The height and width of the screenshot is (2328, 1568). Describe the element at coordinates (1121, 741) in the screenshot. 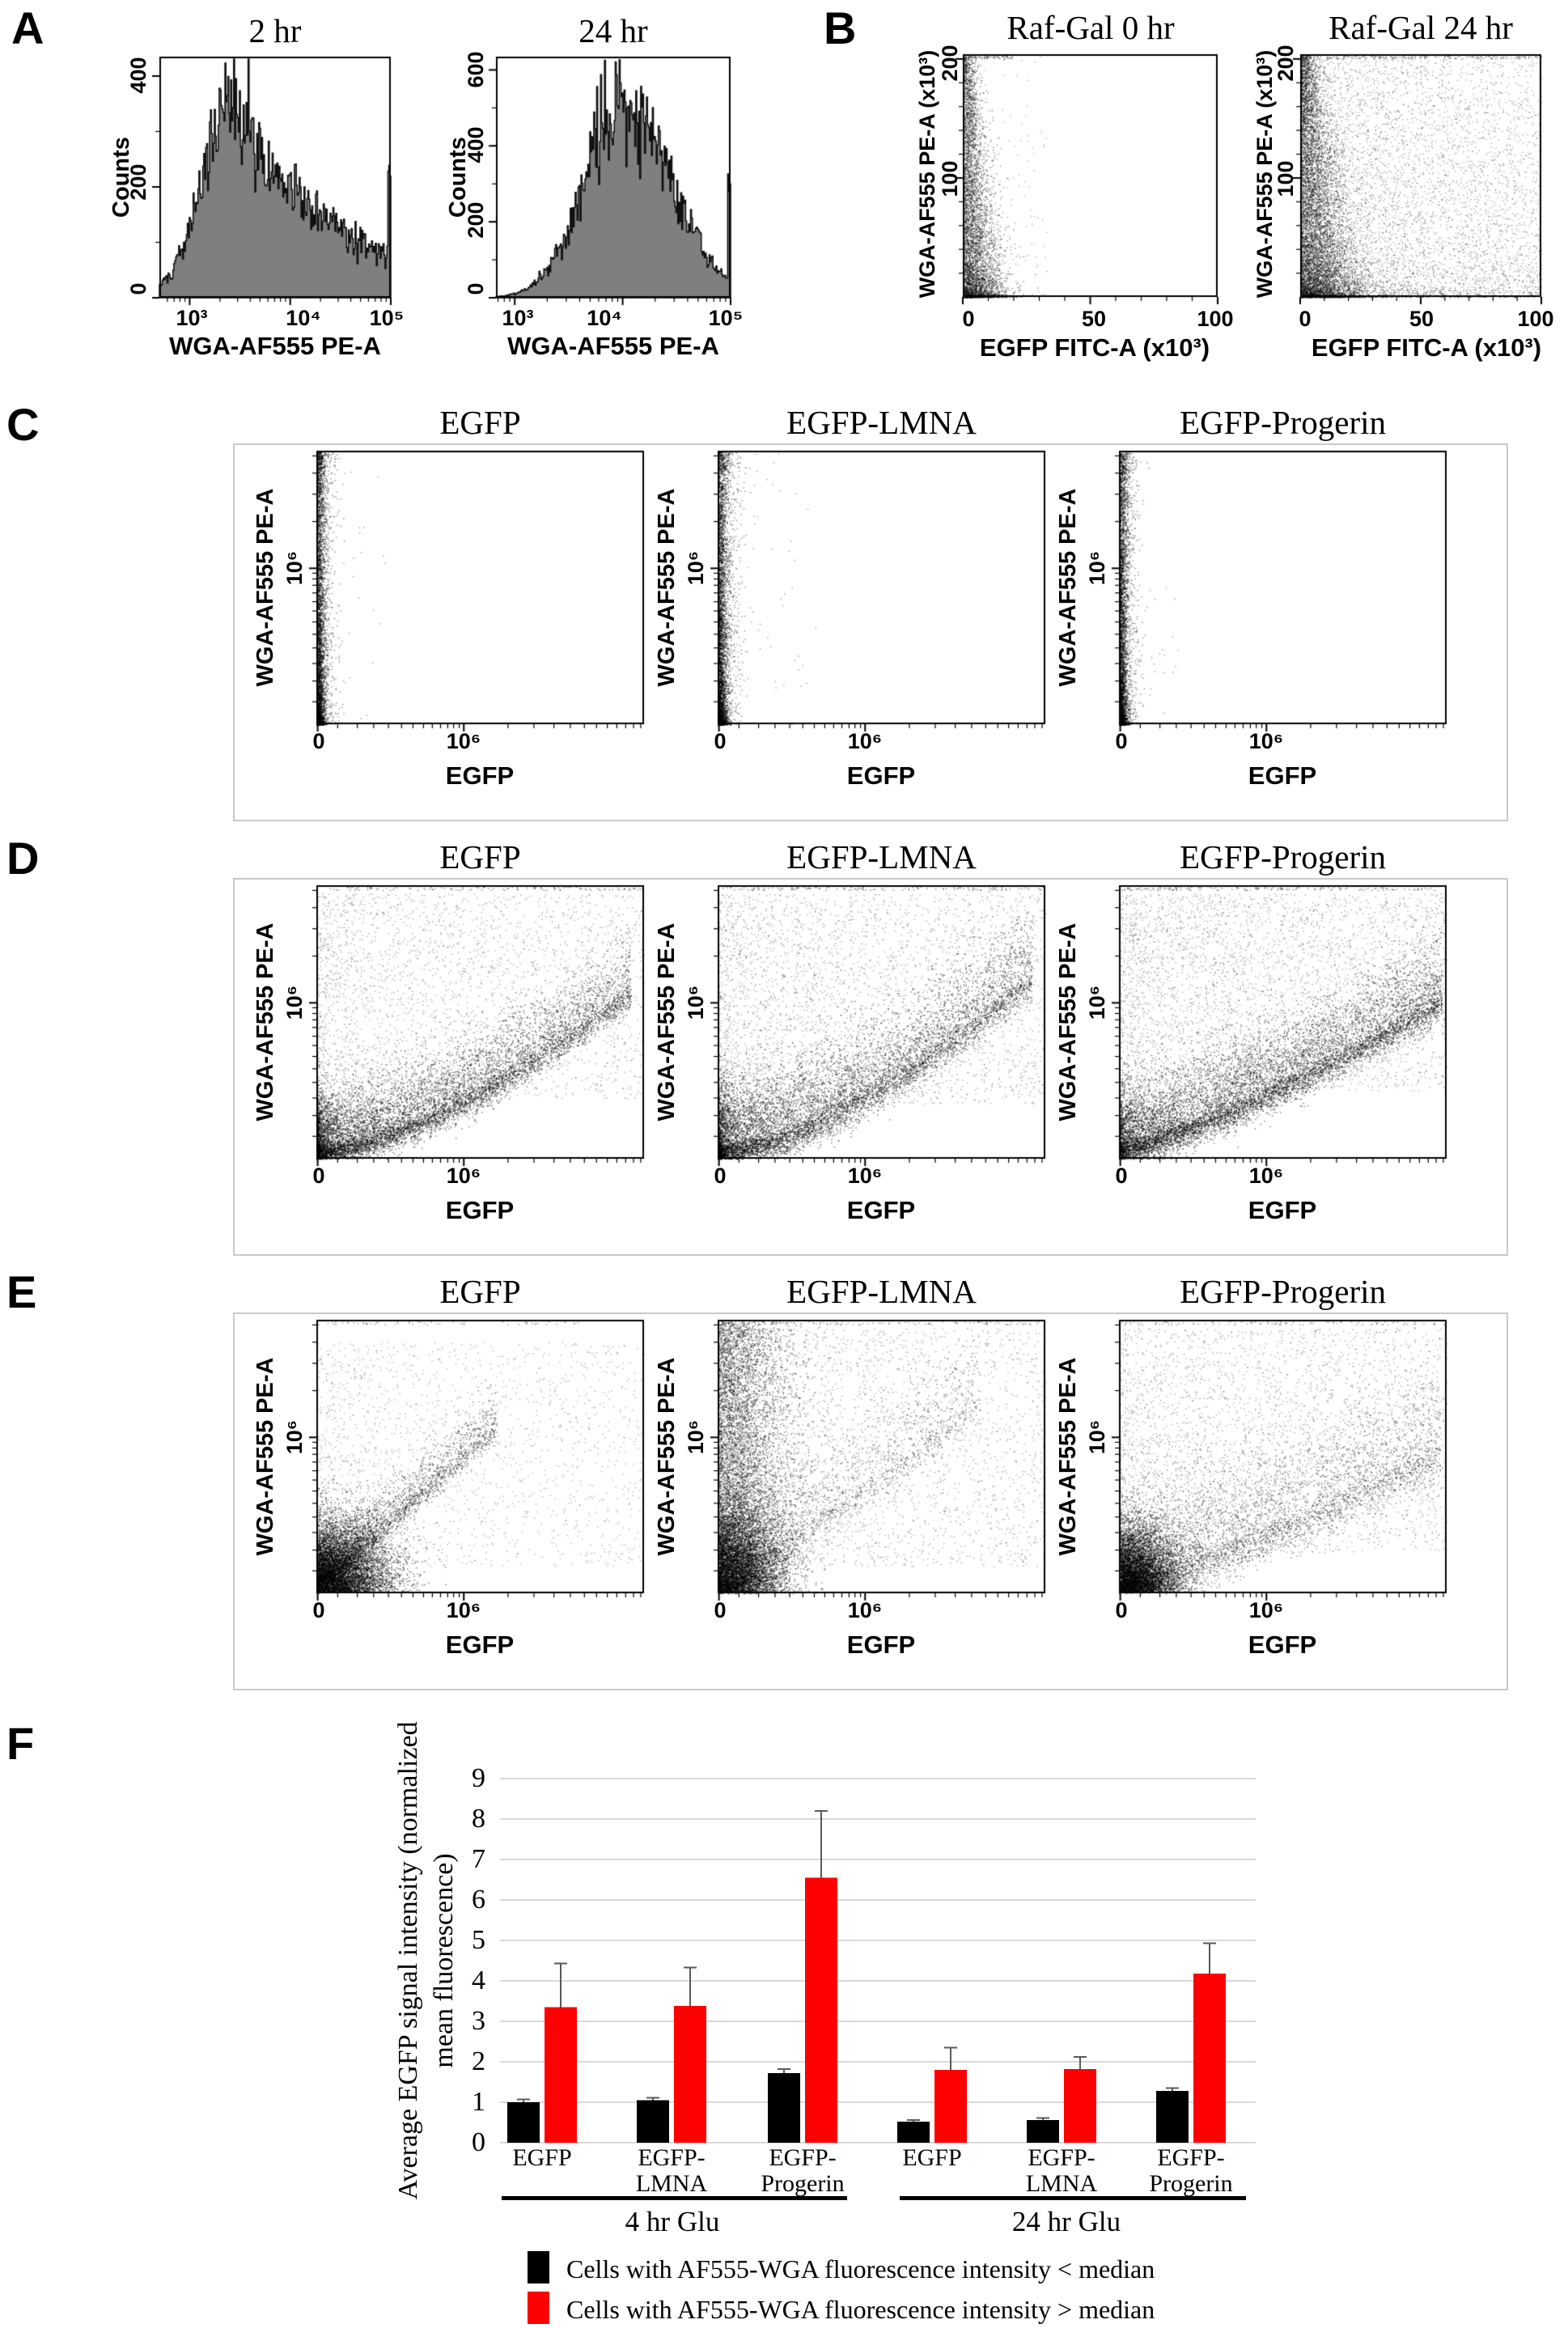

I see `c-progerin-xtick-0: 0` at that location.